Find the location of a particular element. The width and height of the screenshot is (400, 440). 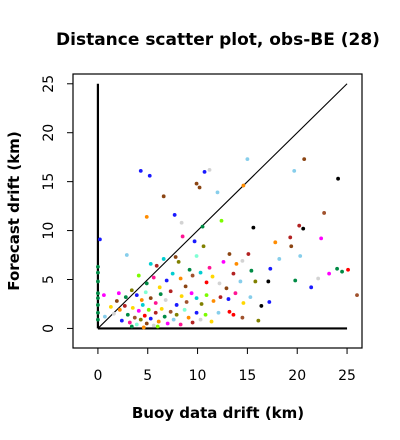

x-axis: 0 5 10 15 20 25 is located at coordinates (224, 366).